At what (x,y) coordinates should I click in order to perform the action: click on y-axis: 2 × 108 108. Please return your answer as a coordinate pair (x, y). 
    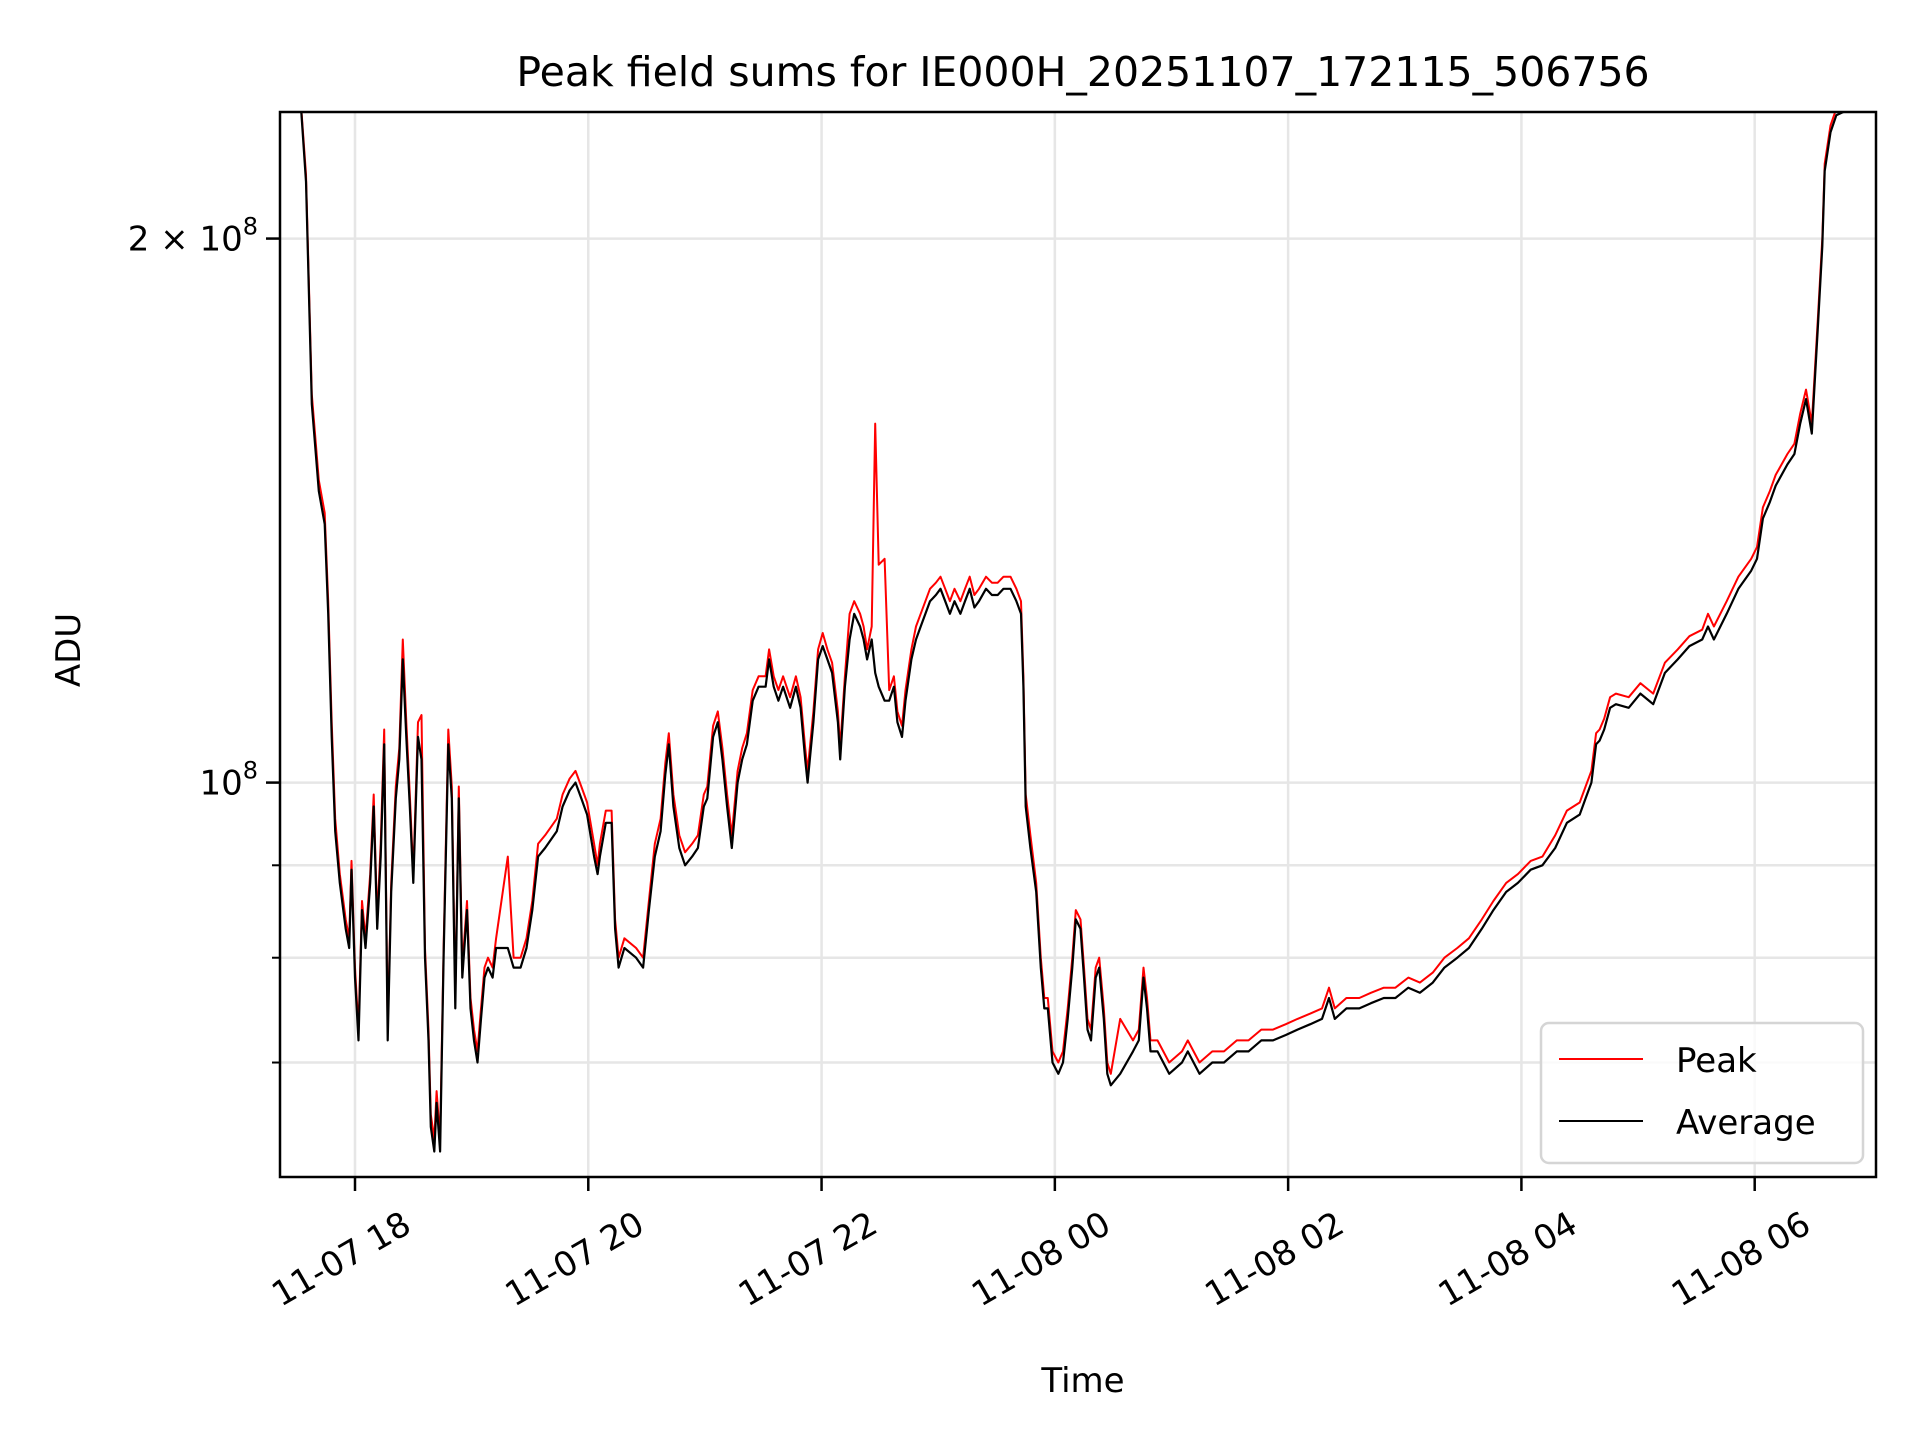
    Looking at the image, I should click on (204, 638).